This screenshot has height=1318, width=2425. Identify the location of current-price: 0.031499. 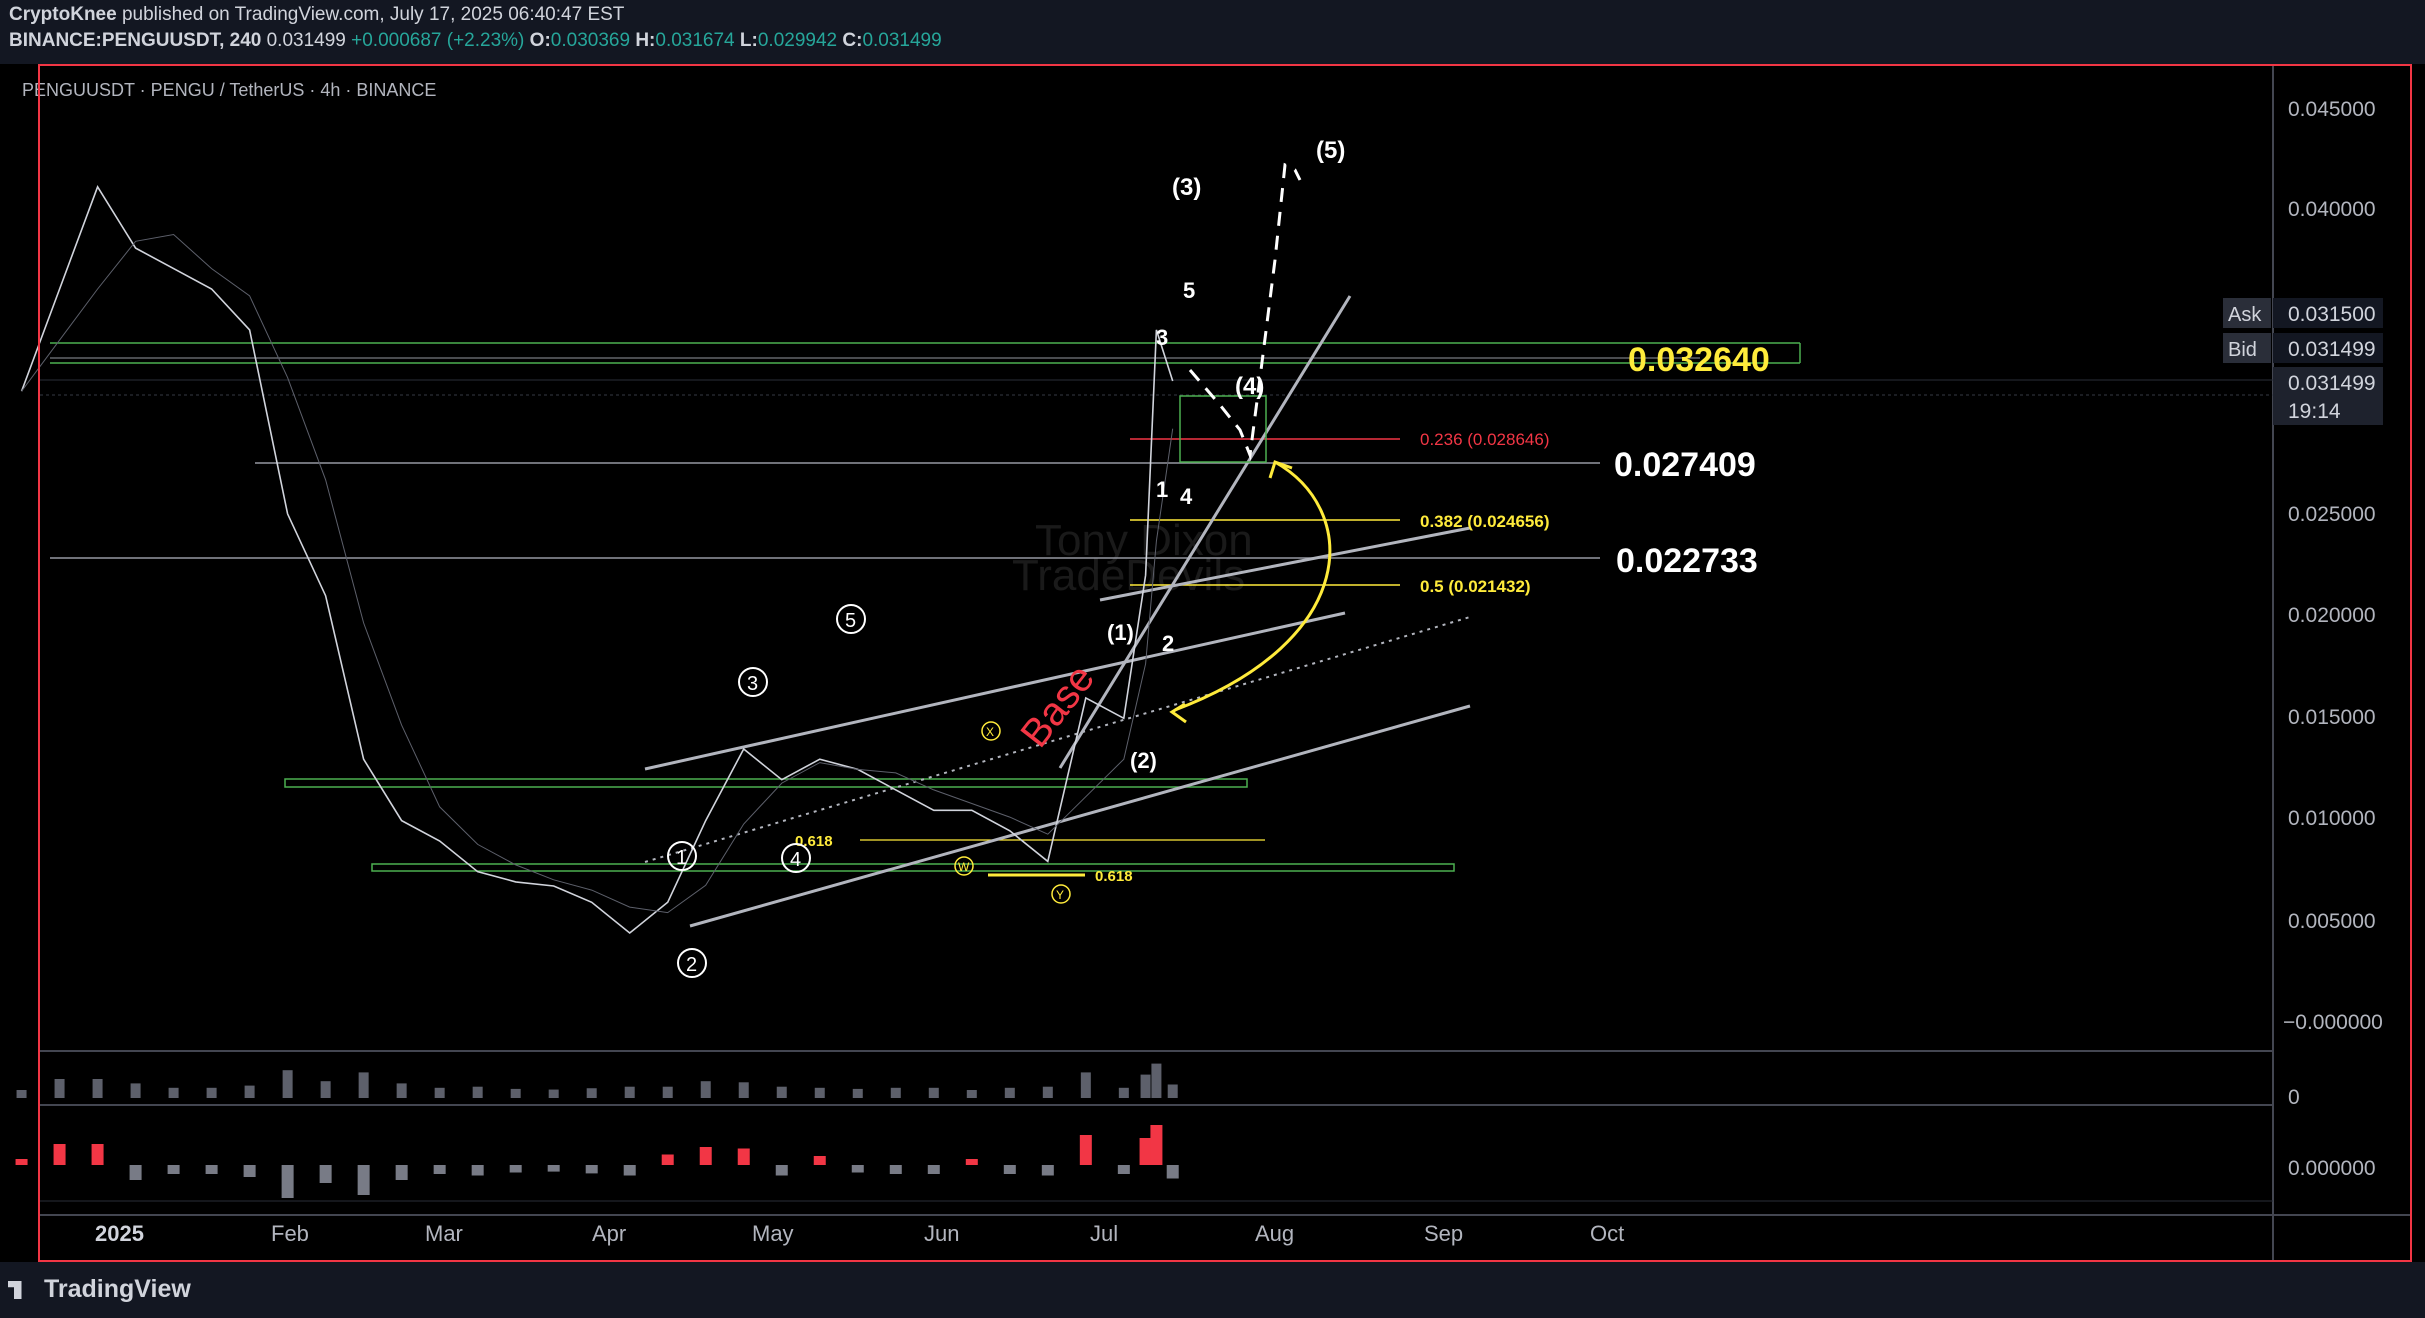
(2332, 383).